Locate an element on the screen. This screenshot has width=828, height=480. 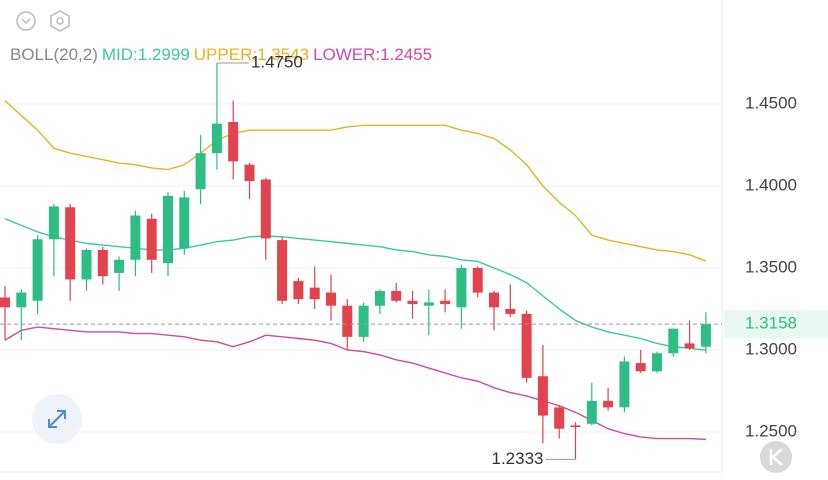
legend-entry: MID:1.2999 is located at coordinates (146, 54).